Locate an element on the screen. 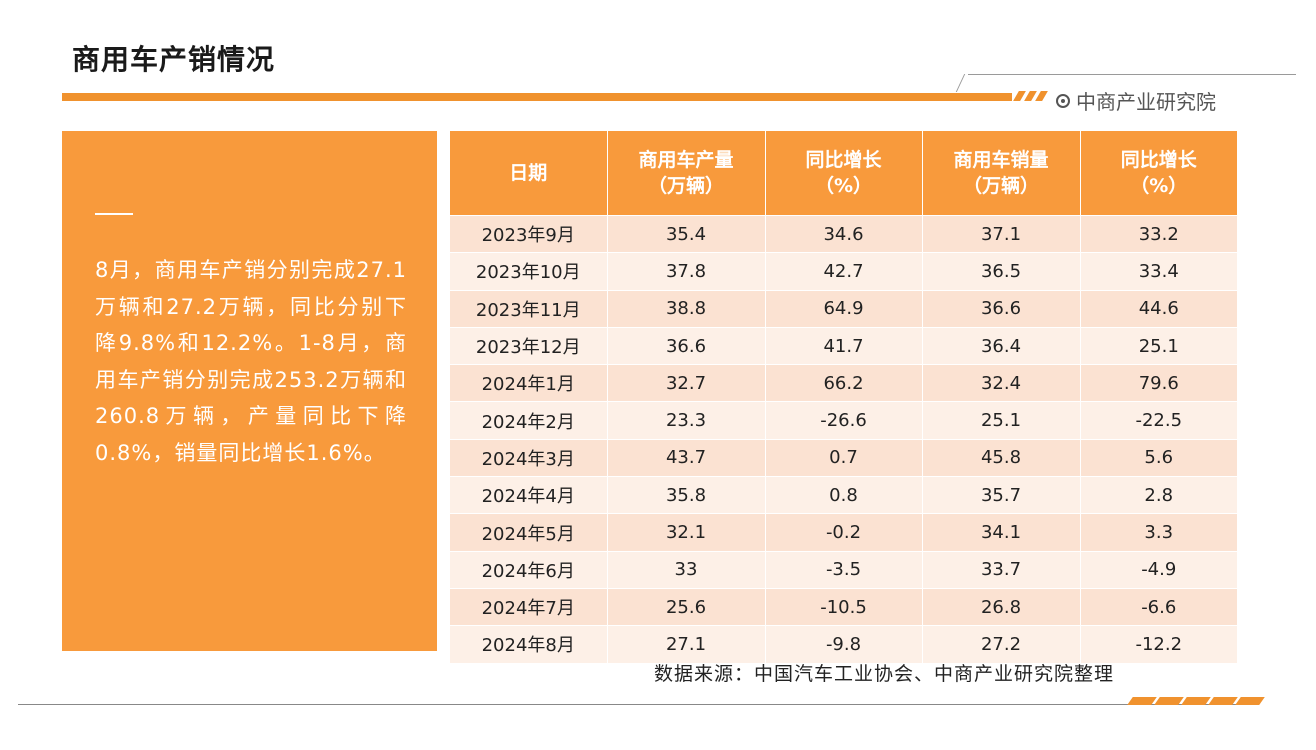 The image size is (1316, 750). table-row: 2024年6月 33 -3.5 33.7 -4.9 is located at coordinates (843, 569).